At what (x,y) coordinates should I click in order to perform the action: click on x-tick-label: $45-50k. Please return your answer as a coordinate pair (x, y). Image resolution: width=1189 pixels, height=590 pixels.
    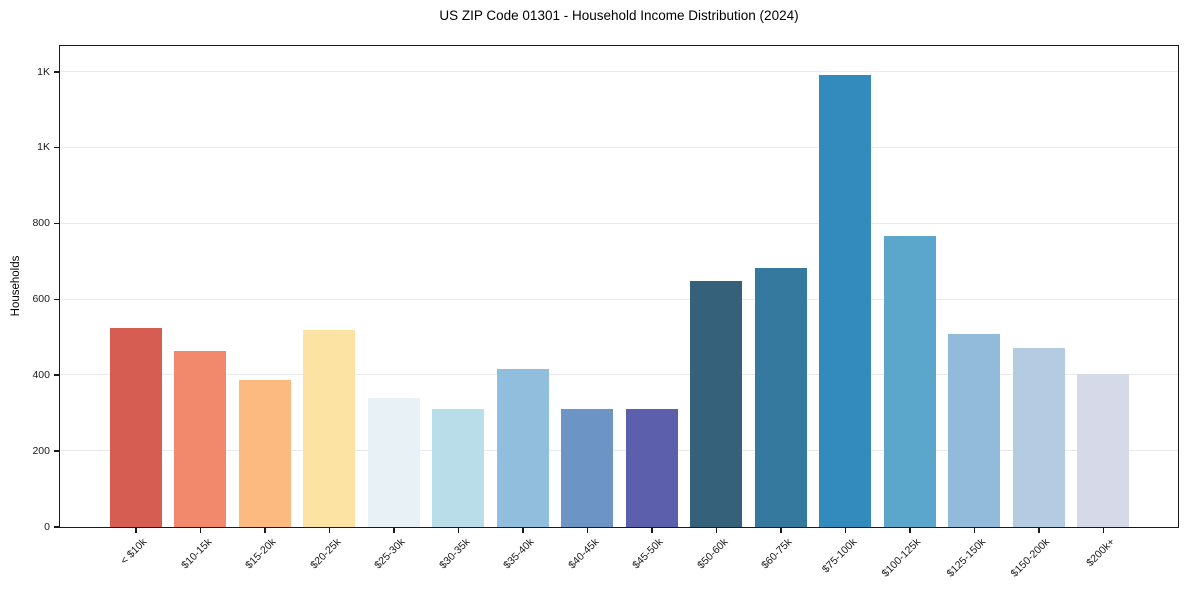
    Looking at the image, I should click on (648, 554).